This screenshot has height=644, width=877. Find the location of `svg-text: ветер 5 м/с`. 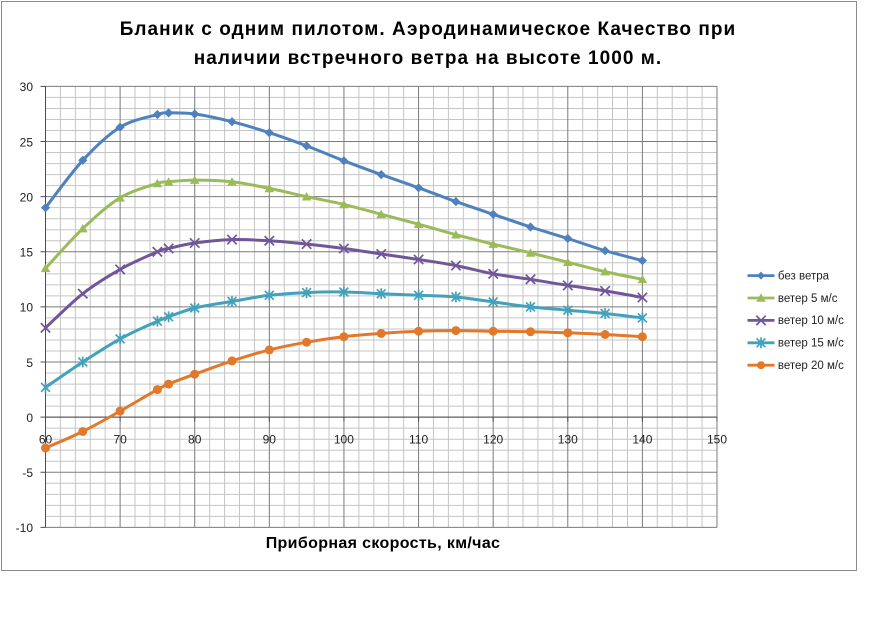

svg-text: ветер 5 м/с is located at coordinates (808, 299).